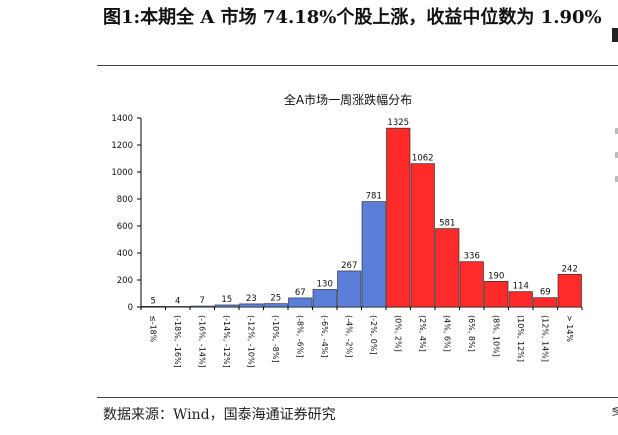  I want to click on bar-value-label: 15, so click(226, 300).